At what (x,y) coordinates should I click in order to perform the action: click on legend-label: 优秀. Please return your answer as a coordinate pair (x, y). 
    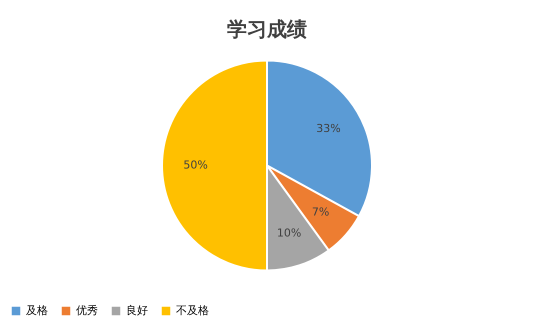
    Looking at the image, I should click on (87, 310).